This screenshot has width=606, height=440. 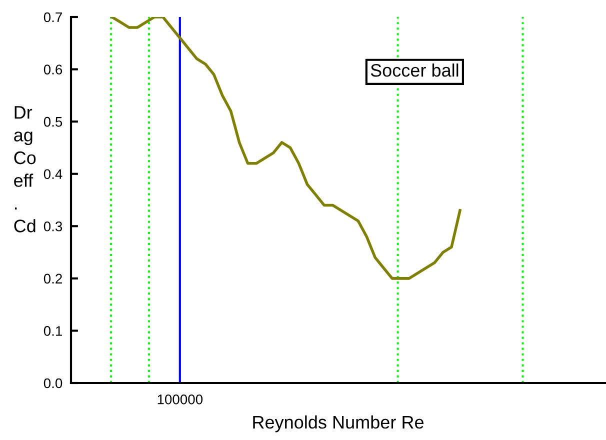 What do you see at coordinates (53, 69) in the screenshot?
I see `y-tick-label: 0.6` at bounding box center [53, 69].